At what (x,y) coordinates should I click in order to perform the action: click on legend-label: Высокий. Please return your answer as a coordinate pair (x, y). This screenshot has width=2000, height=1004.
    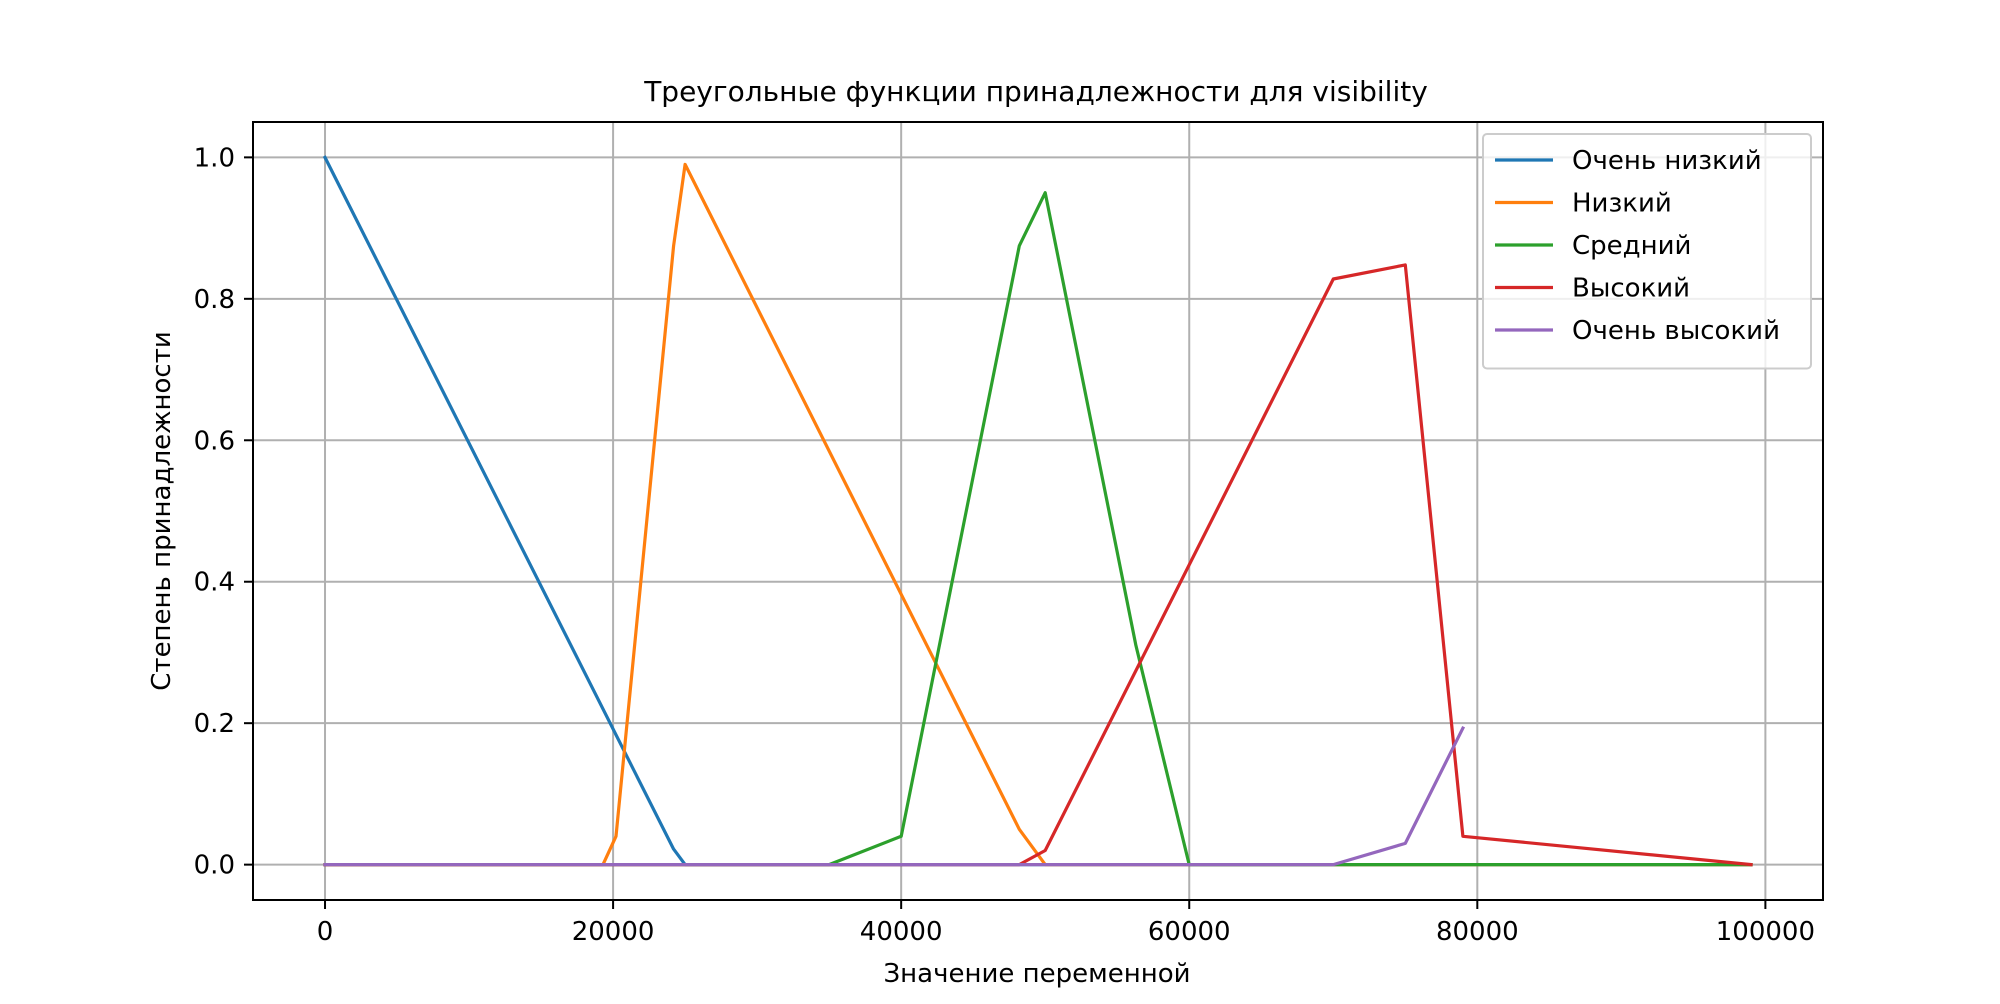
    Looking at the image, I should click on (1631, 289).